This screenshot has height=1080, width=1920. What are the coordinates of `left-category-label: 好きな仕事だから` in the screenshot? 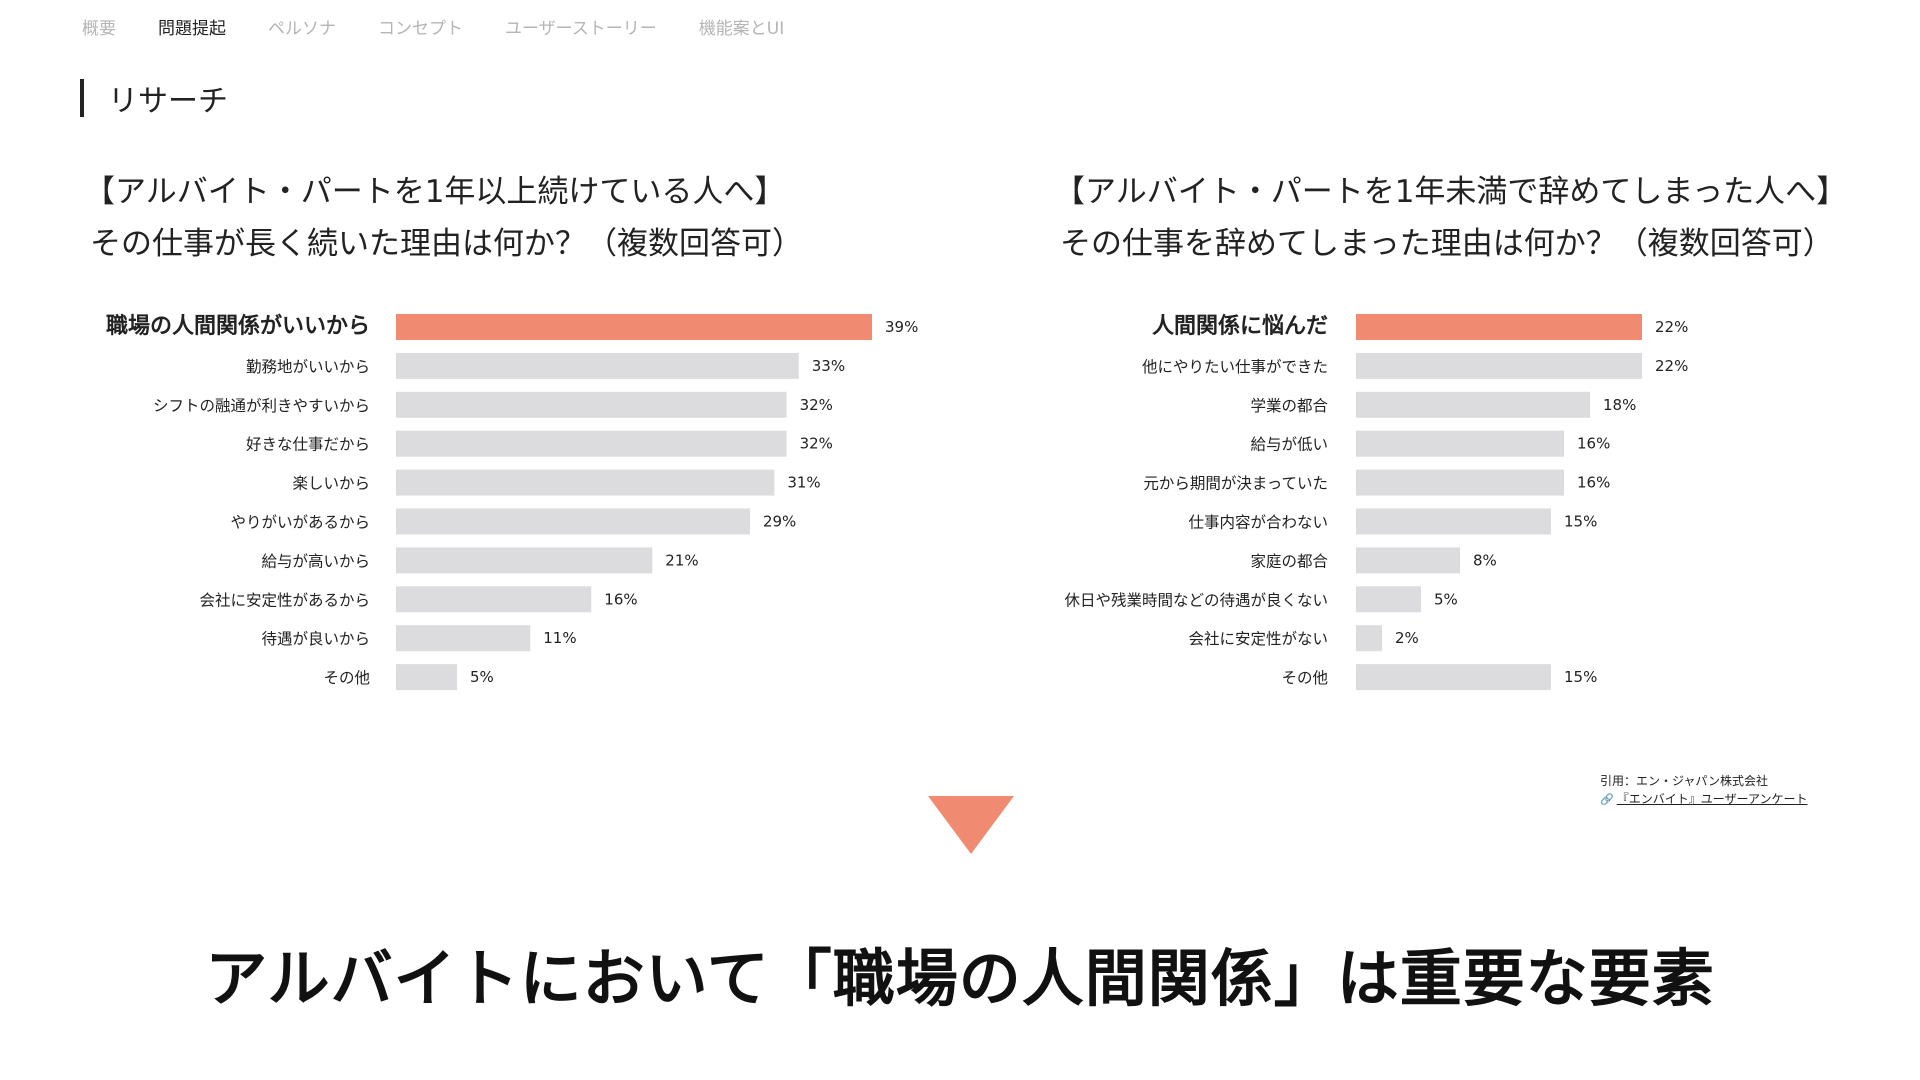 It's located at (308, 445).